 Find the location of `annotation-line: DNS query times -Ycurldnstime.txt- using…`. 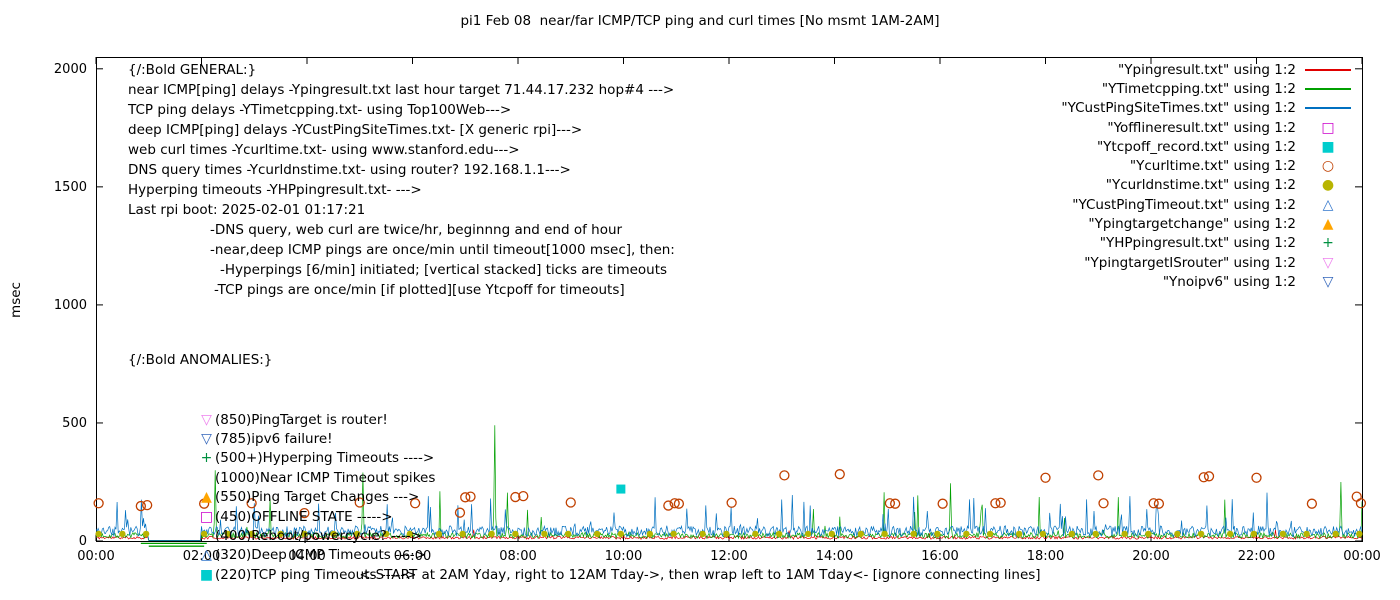

annotation-line: DNS query times -Ycurldnstime.txt- using… is located at coordinates (349, 170).